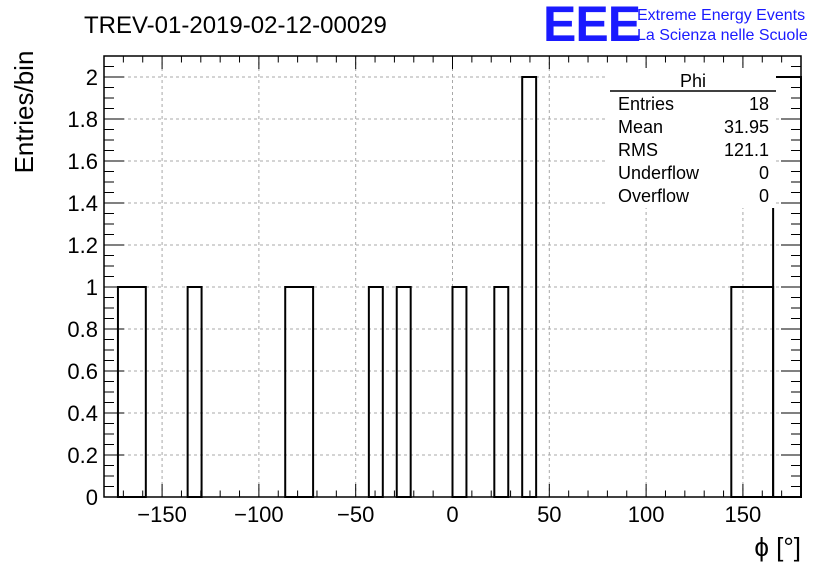 The width and height of the screenshot is (836, 572). What do you see at coordinates (777, 547) in the screenshot?
I see `x-axis-label: ϕ [°]` at bounding box center [777, 547].